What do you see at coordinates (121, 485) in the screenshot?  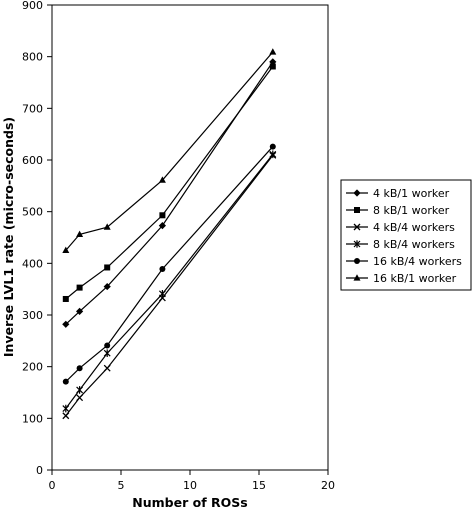 I see `x-tick-label: 5` at bounding box center [121, 485].